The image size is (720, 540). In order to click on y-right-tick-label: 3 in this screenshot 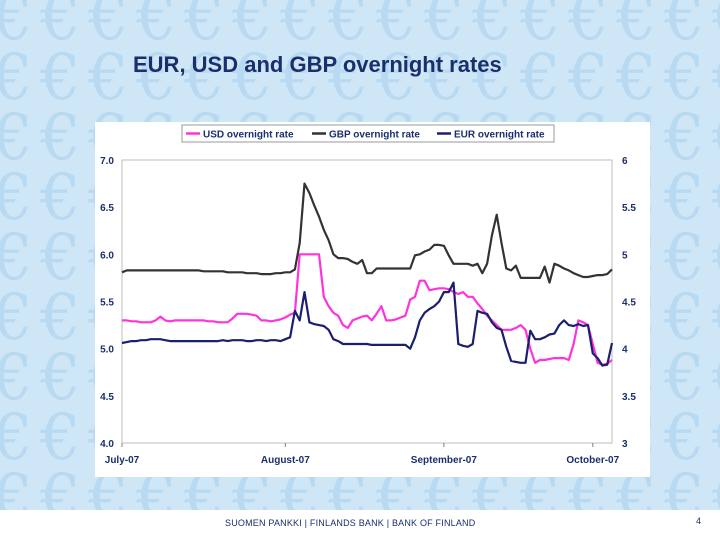, I will do `click(625, 444)`.